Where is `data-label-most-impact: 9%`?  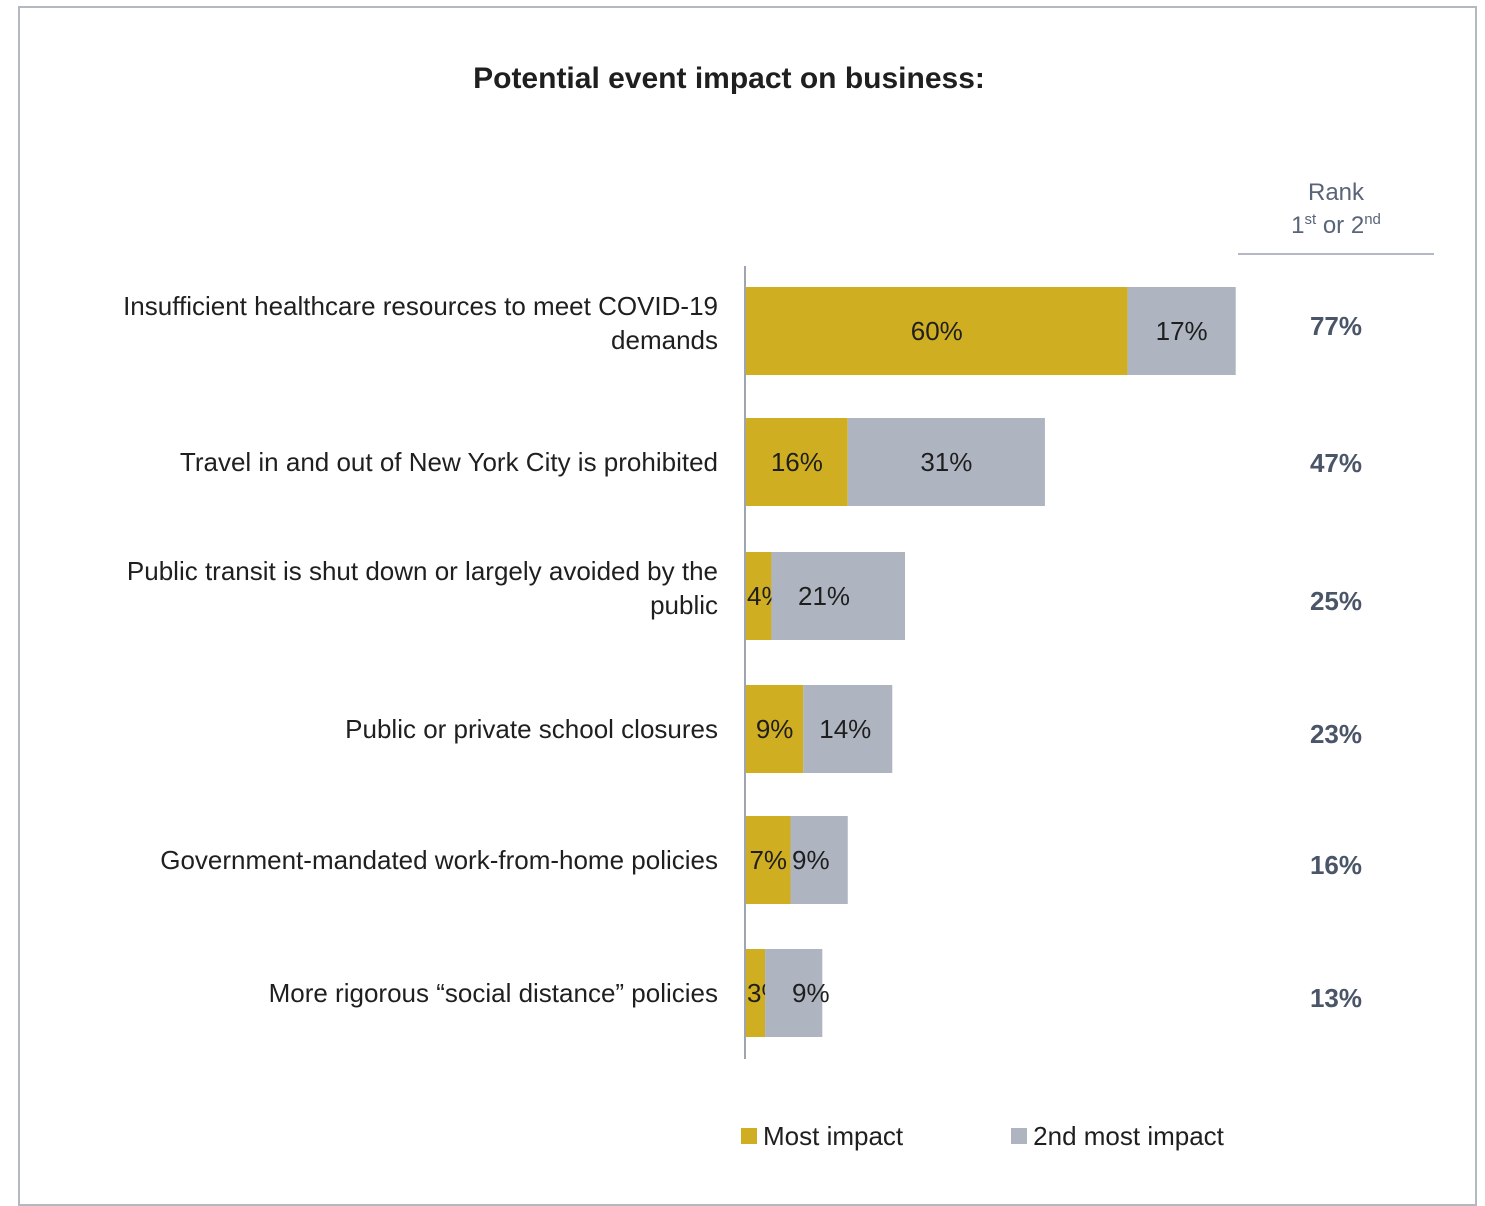
data-label-most-impact: 9% is located at coordinates (775, 729).